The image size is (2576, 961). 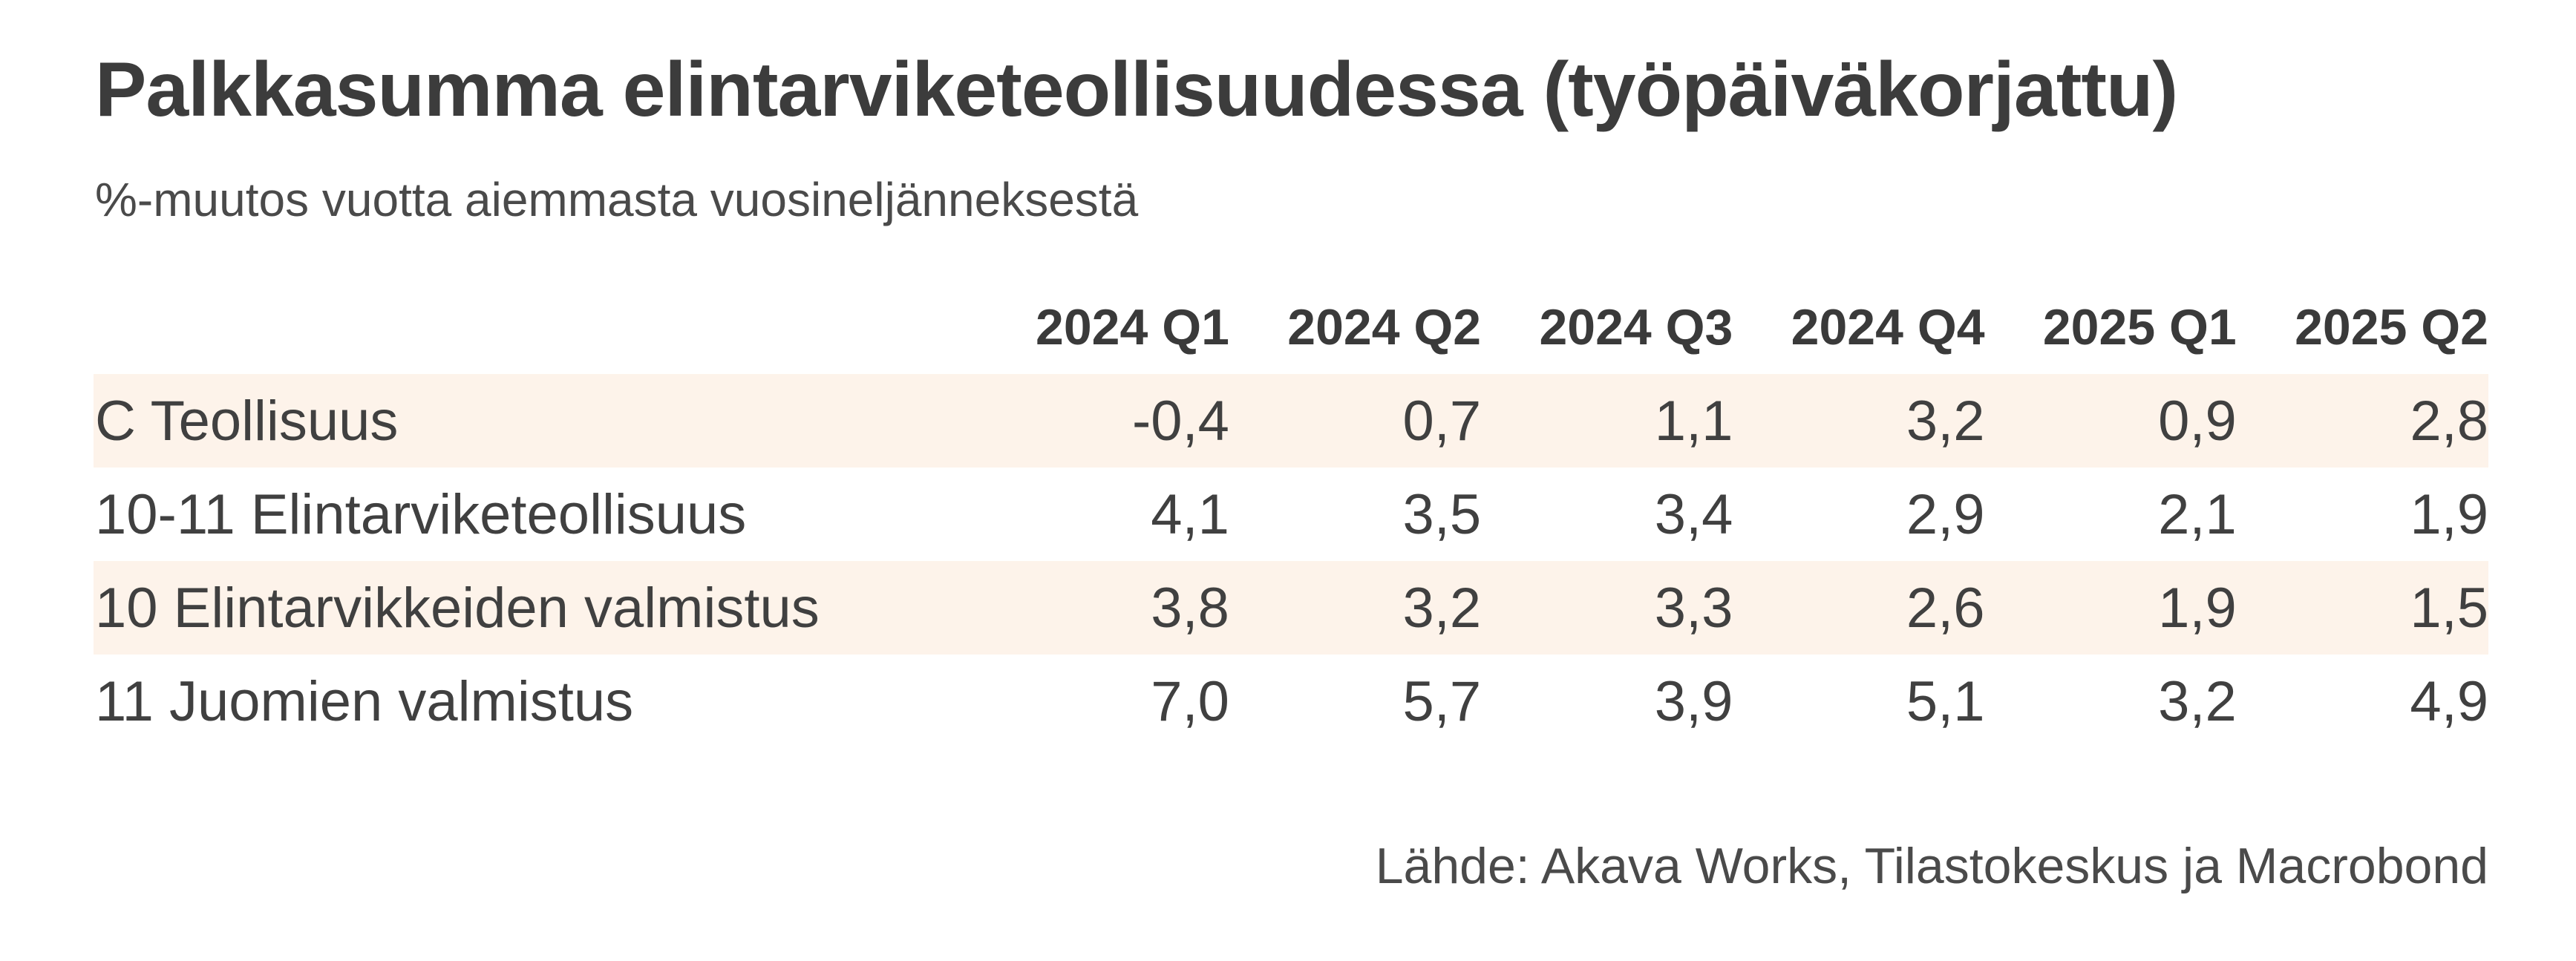 I want to click on column-header: 2024 Q3, so click(x=1636, y=327).